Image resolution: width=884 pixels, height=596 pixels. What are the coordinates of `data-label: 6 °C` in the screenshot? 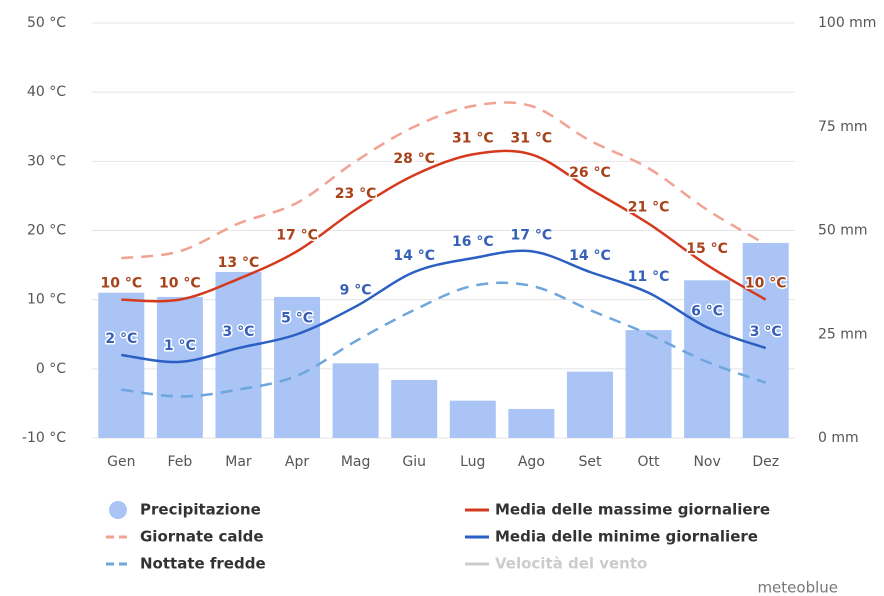 It's located at (707, 311).